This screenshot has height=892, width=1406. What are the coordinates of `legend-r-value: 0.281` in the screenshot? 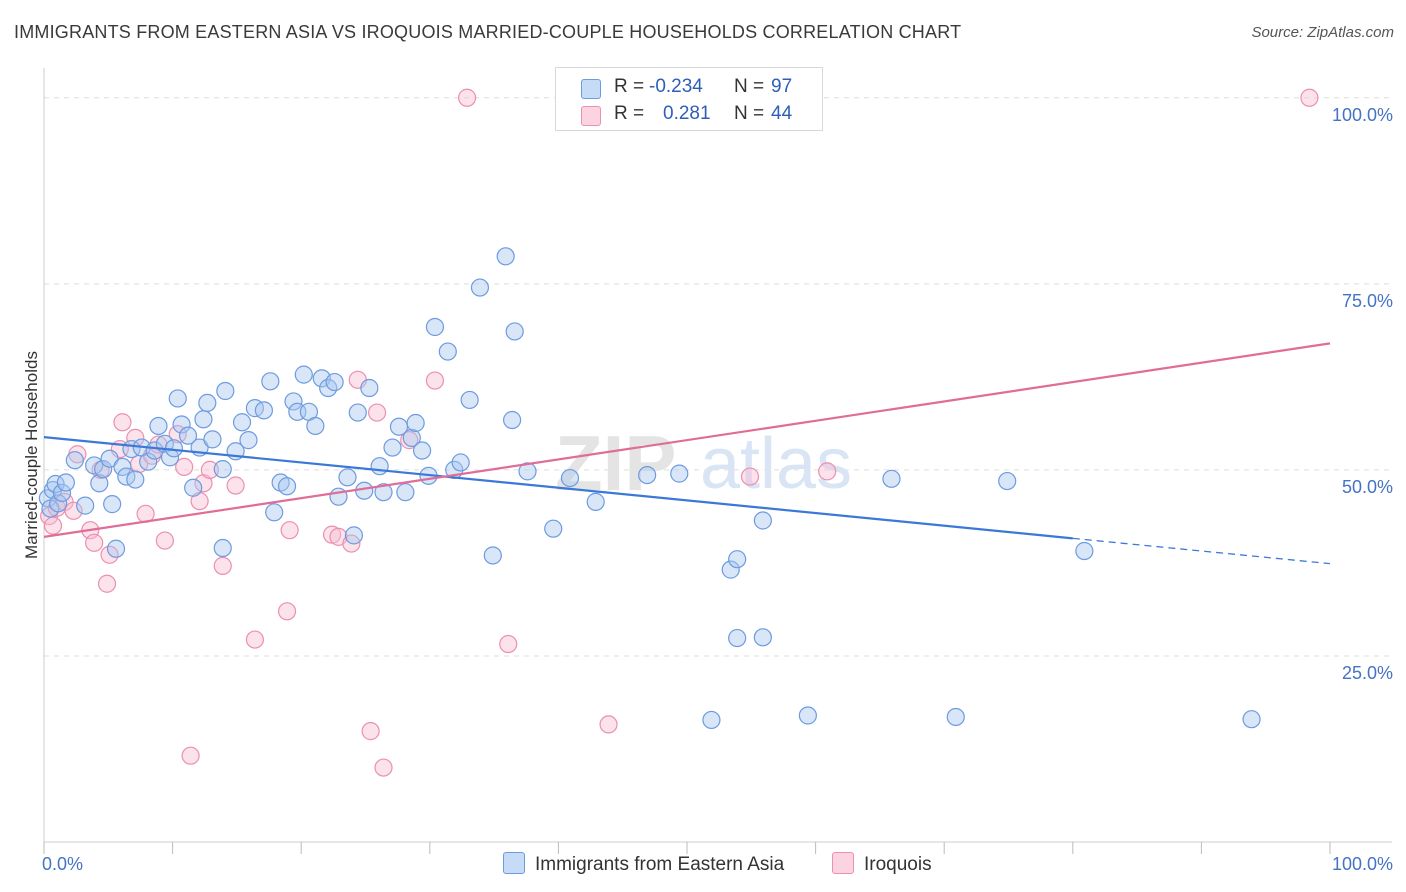 It's located at (687, 113).